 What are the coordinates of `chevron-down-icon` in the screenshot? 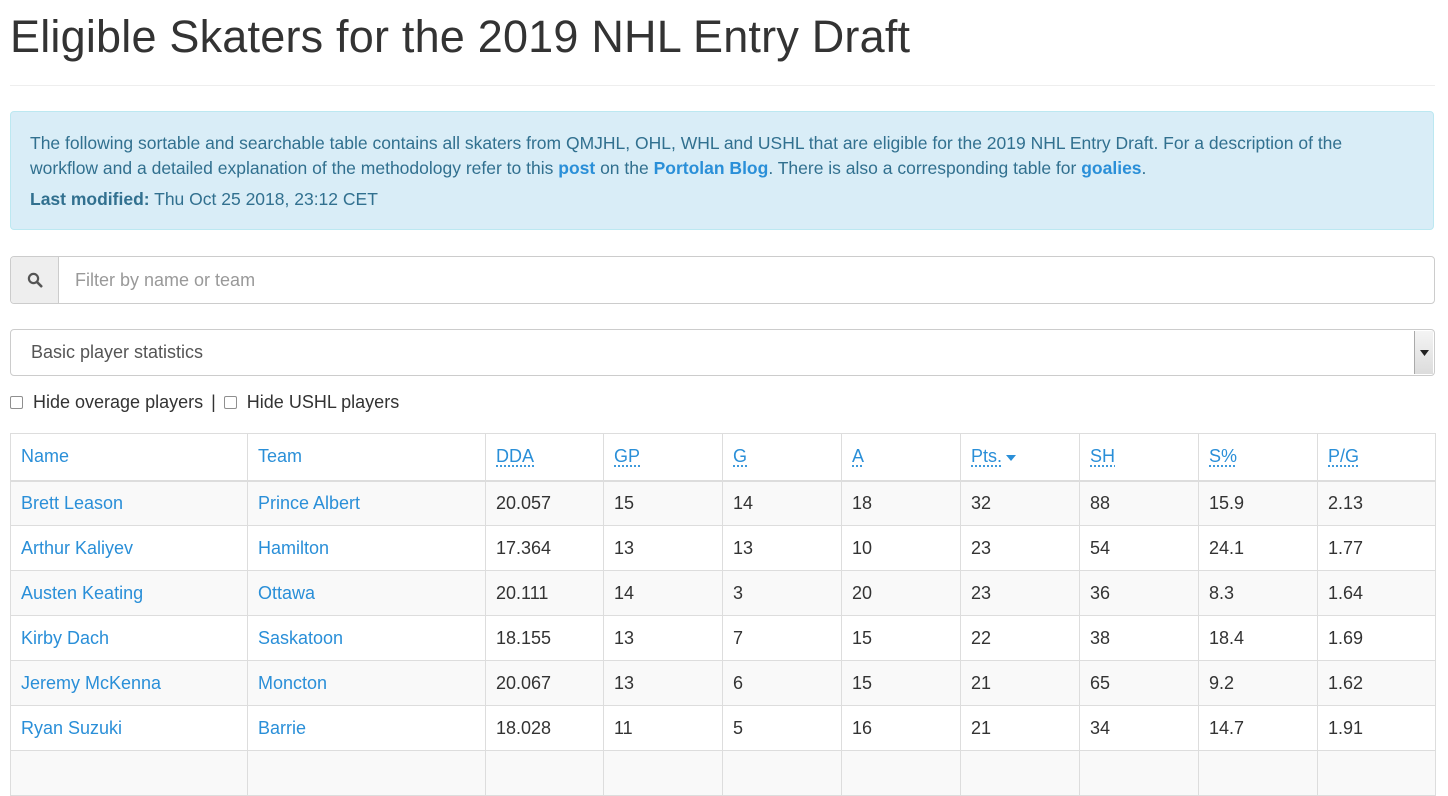 It's located at (1423, 352).